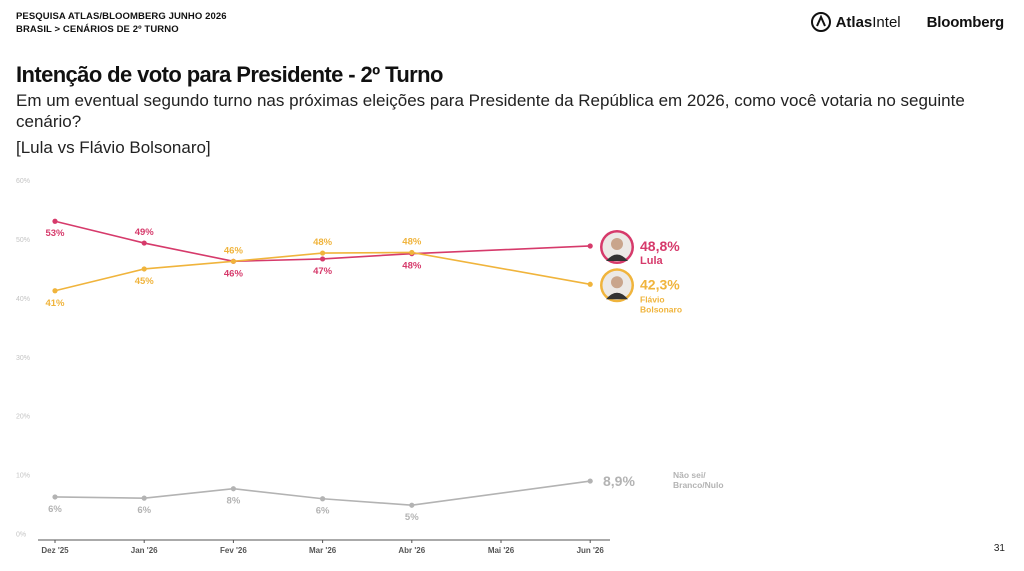  What do you see at coordinates (698, 485) in the screenshot?
I see `series-name-nao_sei: Branco/Nulo` at bounding box center [698, 485].